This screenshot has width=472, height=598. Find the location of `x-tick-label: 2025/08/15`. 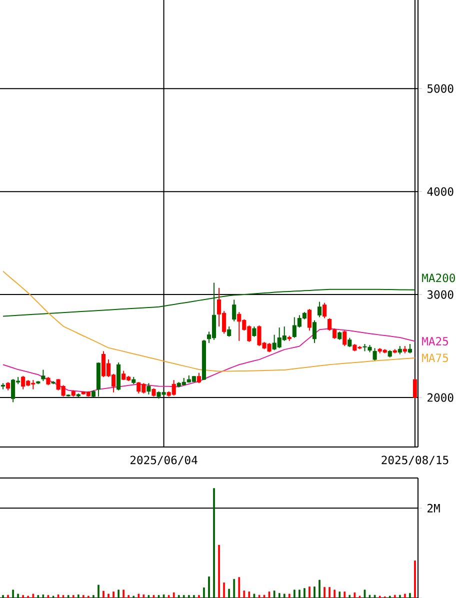

x-tick-label: 2025/08/15 is located at coordinates (415, 461).